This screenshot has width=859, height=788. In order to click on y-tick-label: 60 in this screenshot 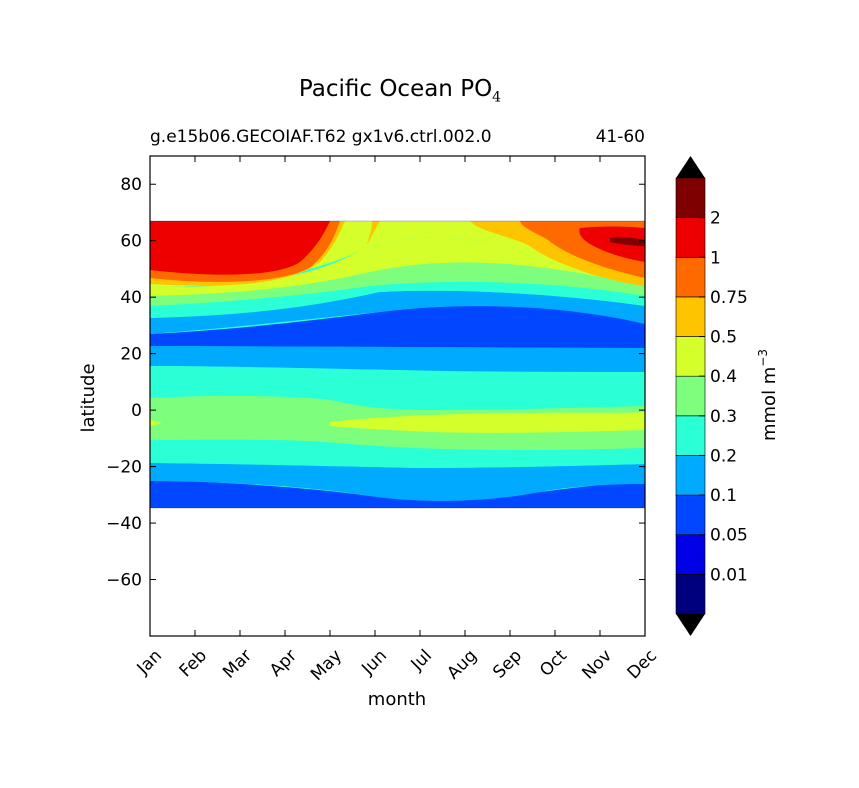, I will do `click(131, 242)`.